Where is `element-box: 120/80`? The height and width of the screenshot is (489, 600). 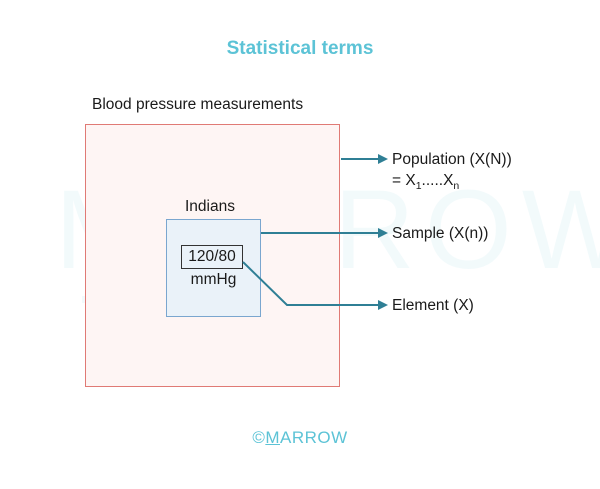
element-box: 120/80 is located at coordinates (212, 257).